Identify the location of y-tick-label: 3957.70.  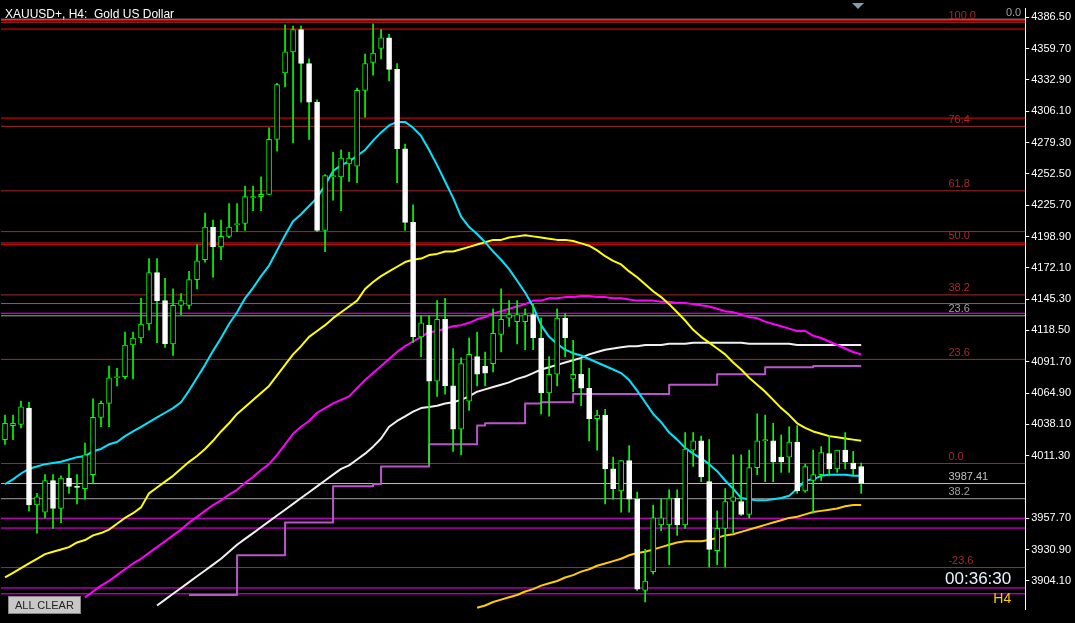
(1051, 517).